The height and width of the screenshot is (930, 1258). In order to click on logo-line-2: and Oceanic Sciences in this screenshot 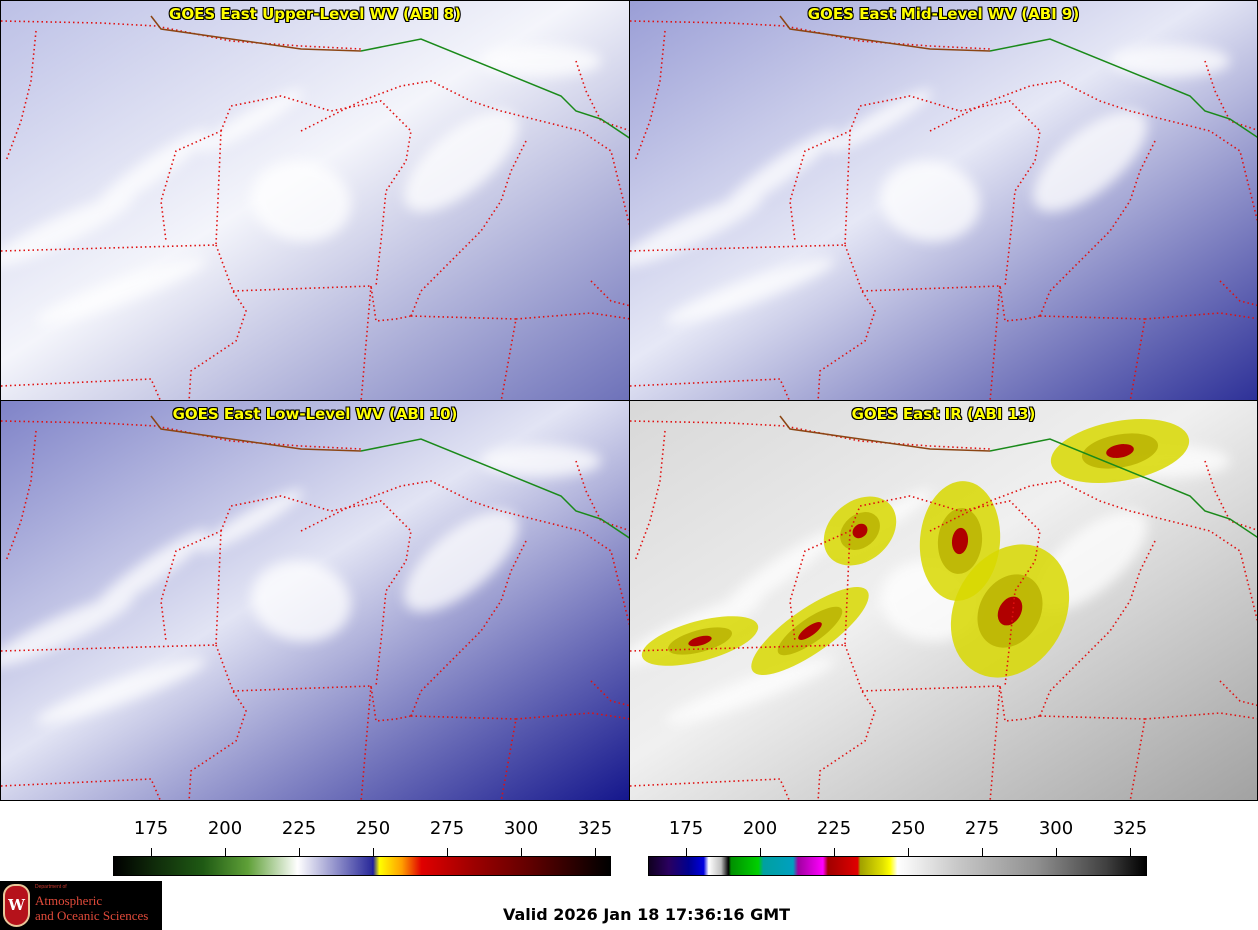, I will do `click(92, 915)`.